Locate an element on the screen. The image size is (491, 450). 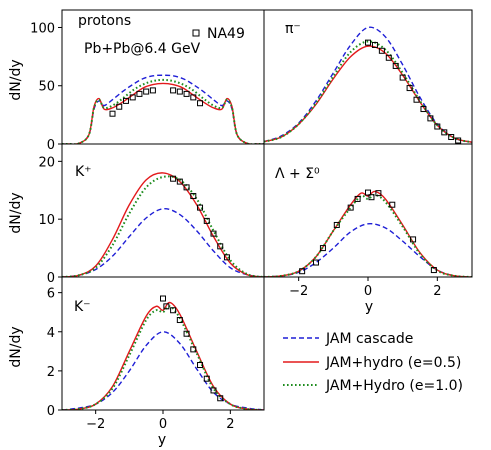
plot-area-k-minus is located at coordinates (163, 352).